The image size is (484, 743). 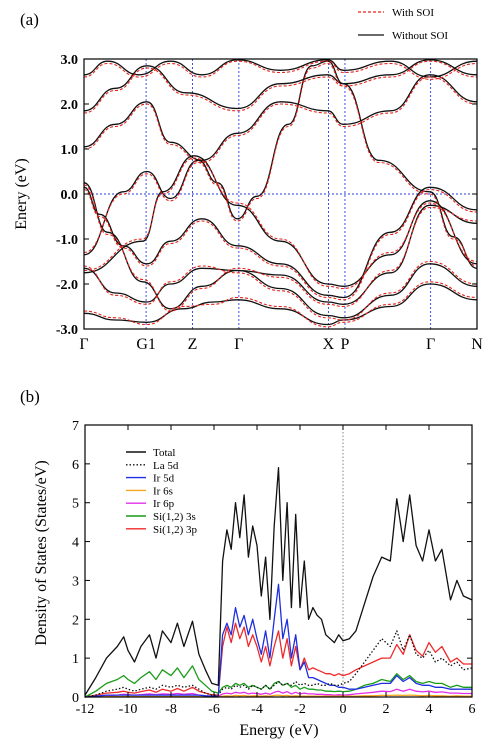 I want to click on band-y-tick-label: 2.0, so click(x=70, y=105).